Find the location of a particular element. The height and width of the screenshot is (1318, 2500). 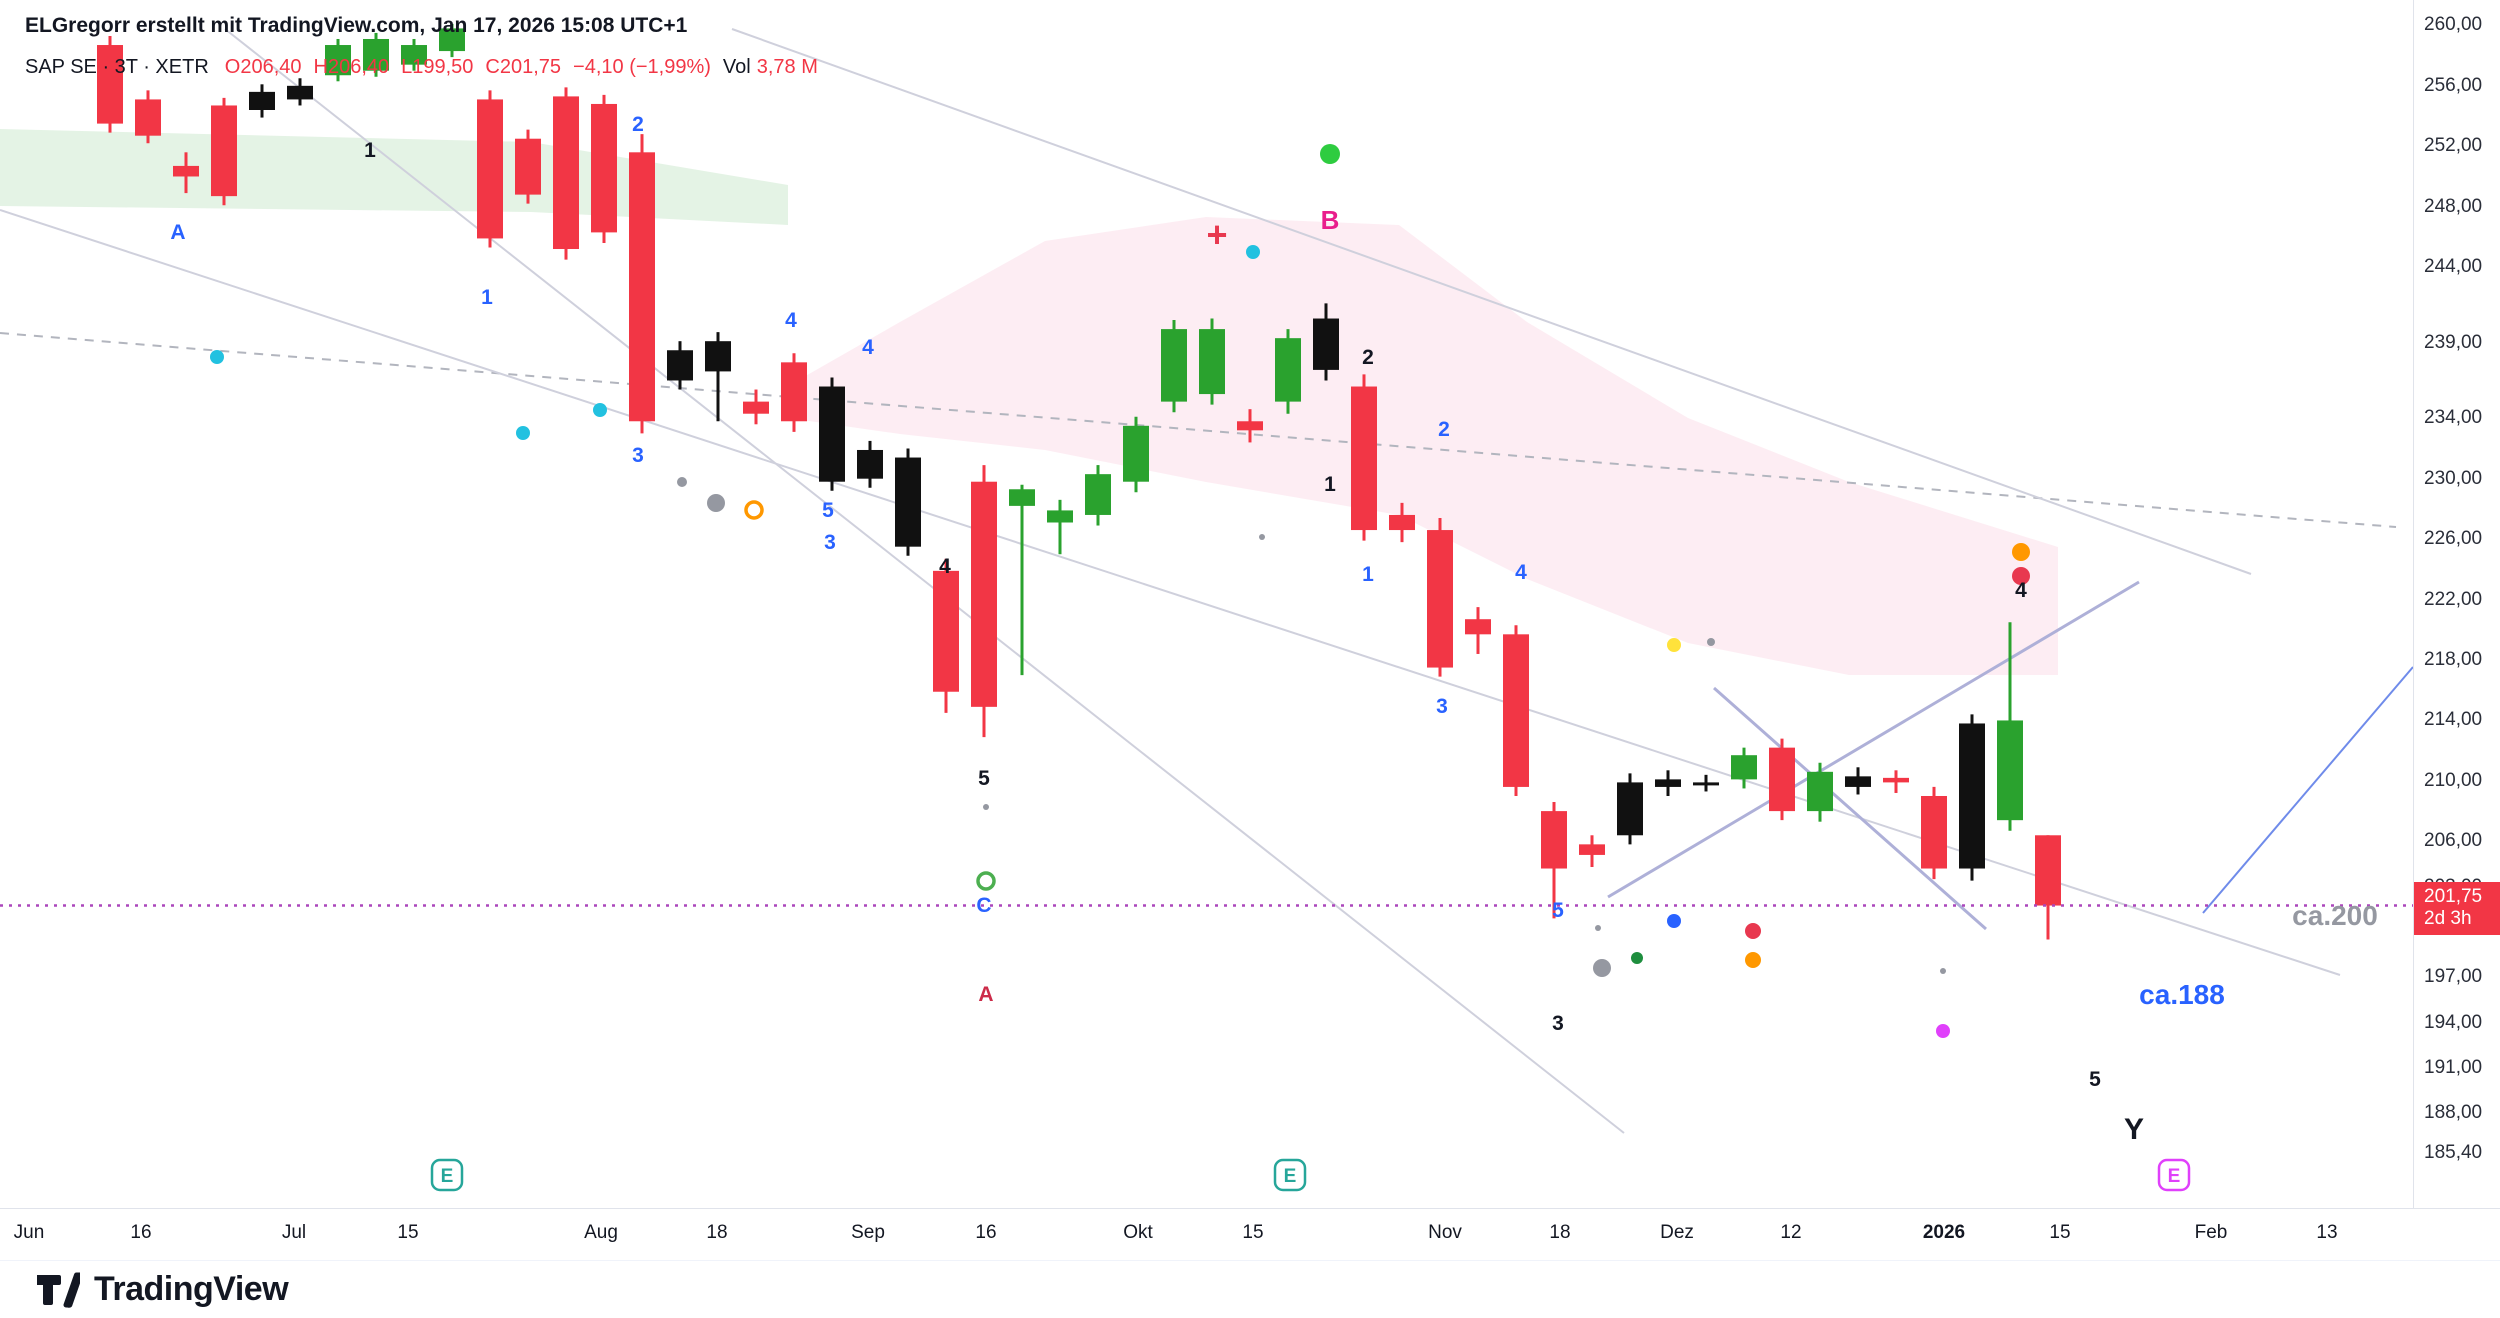

wave-label: ca.200 is located at coordinates (2335, 915).